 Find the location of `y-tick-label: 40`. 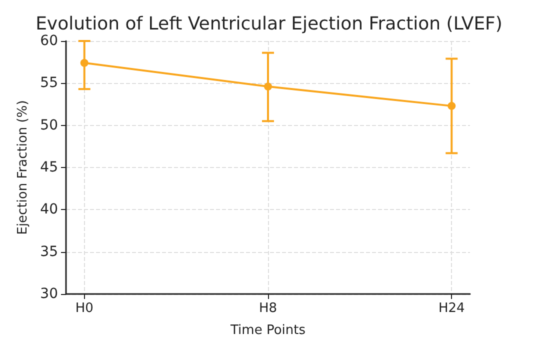

y-tick-label: 40 is located at coordinates (49, 210).